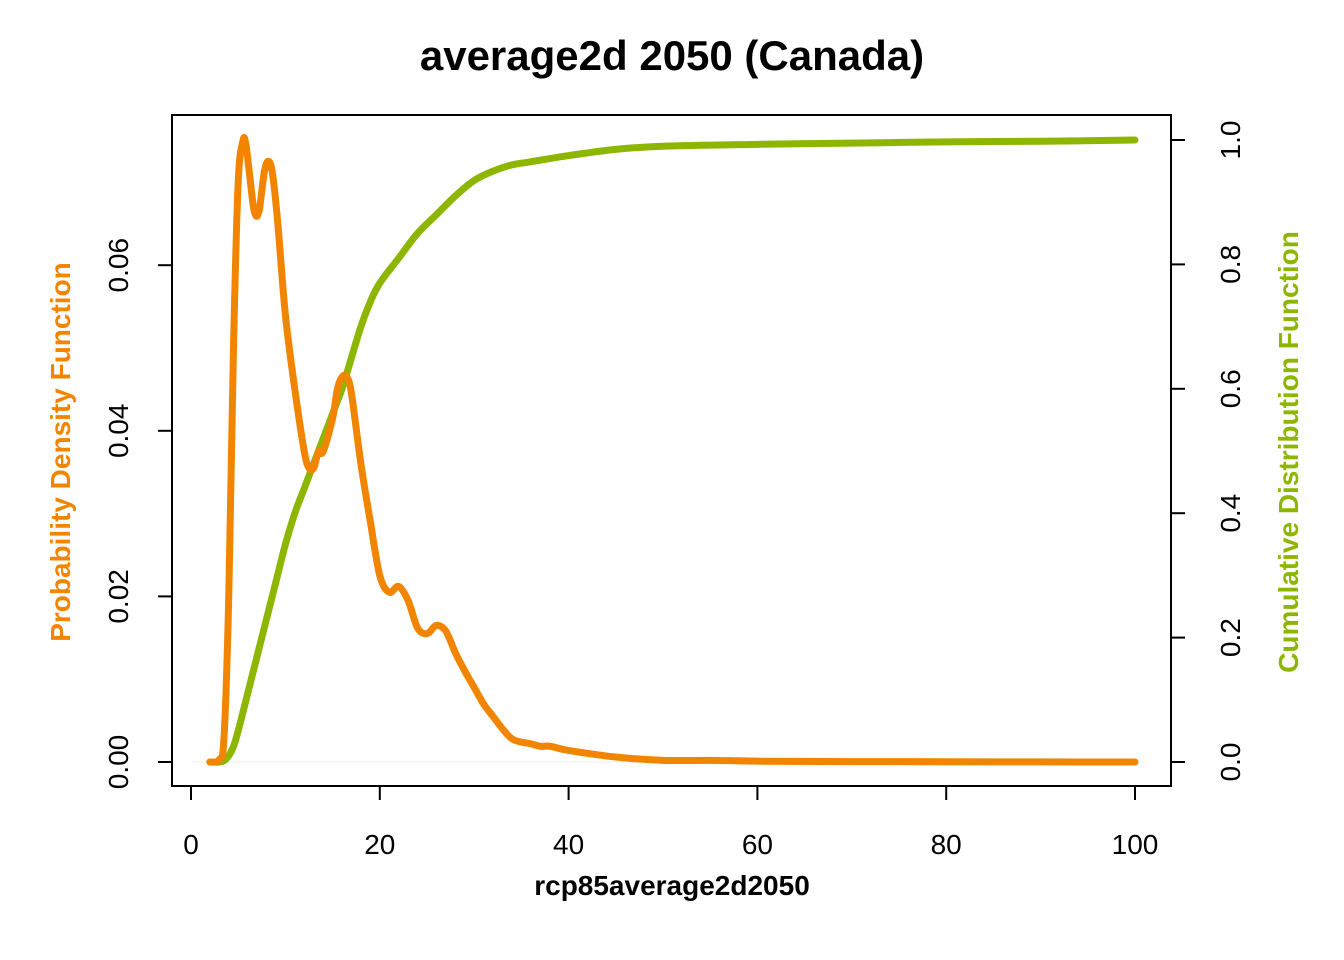 The image size is (1344, 960). What do you see at coordinates (118, 431) in the screenshot?
I see `y-left-tick-label: 0.04` at bounding box center [118, 431].